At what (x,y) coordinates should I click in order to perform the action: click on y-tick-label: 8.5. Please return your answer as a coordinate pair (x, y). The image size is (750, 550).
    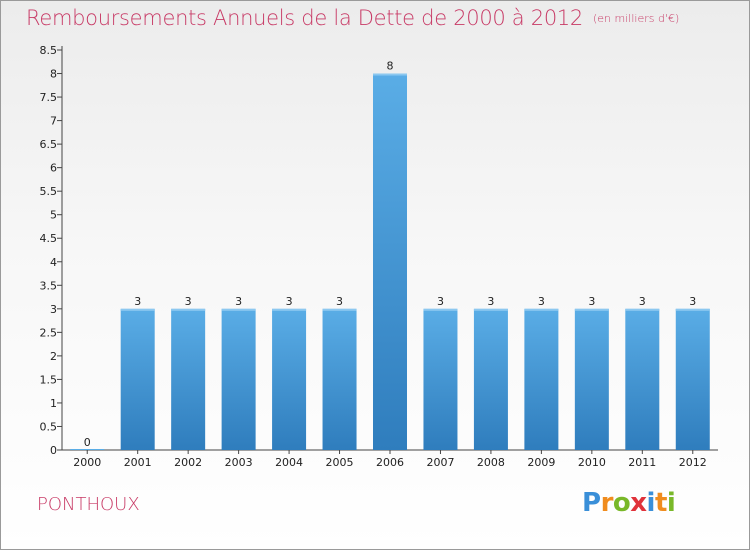
    Looking at the image, I should click on (49, 50).